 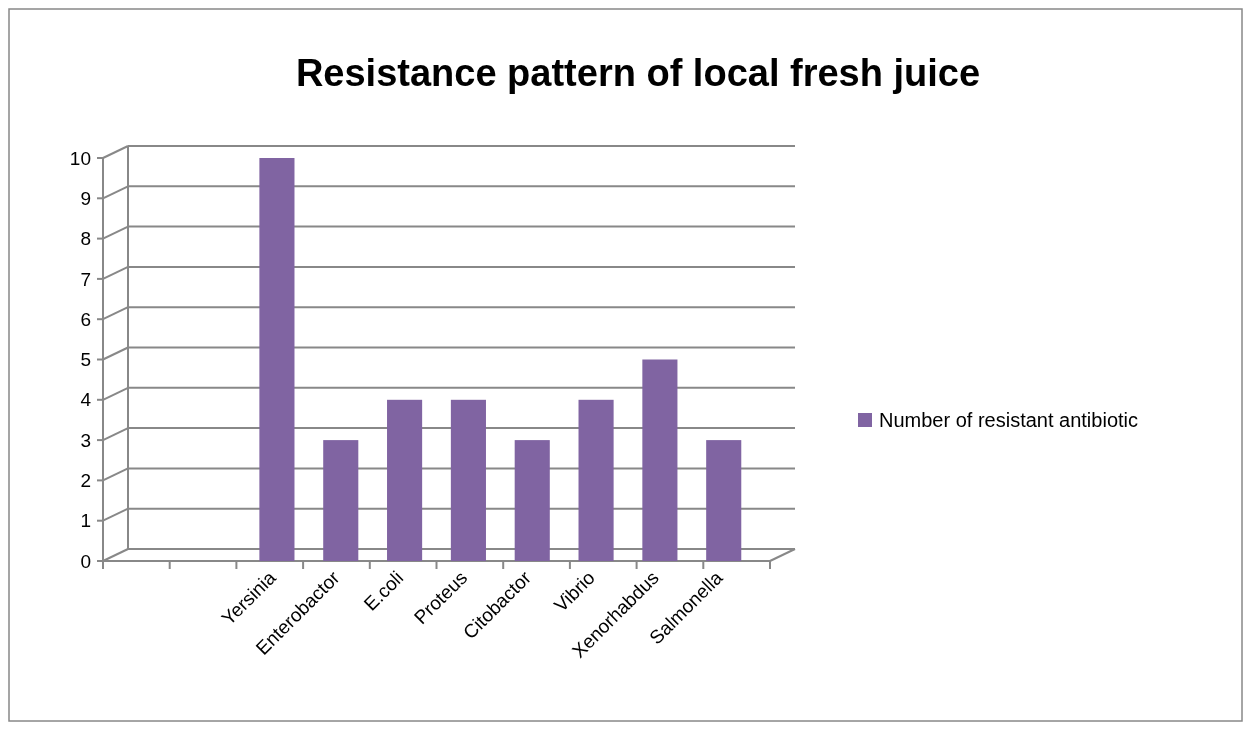 What do you see at coordinates (85, 360) in the screenshot?
I see `y-tick-label: 5` at bounding box center [85, 360].